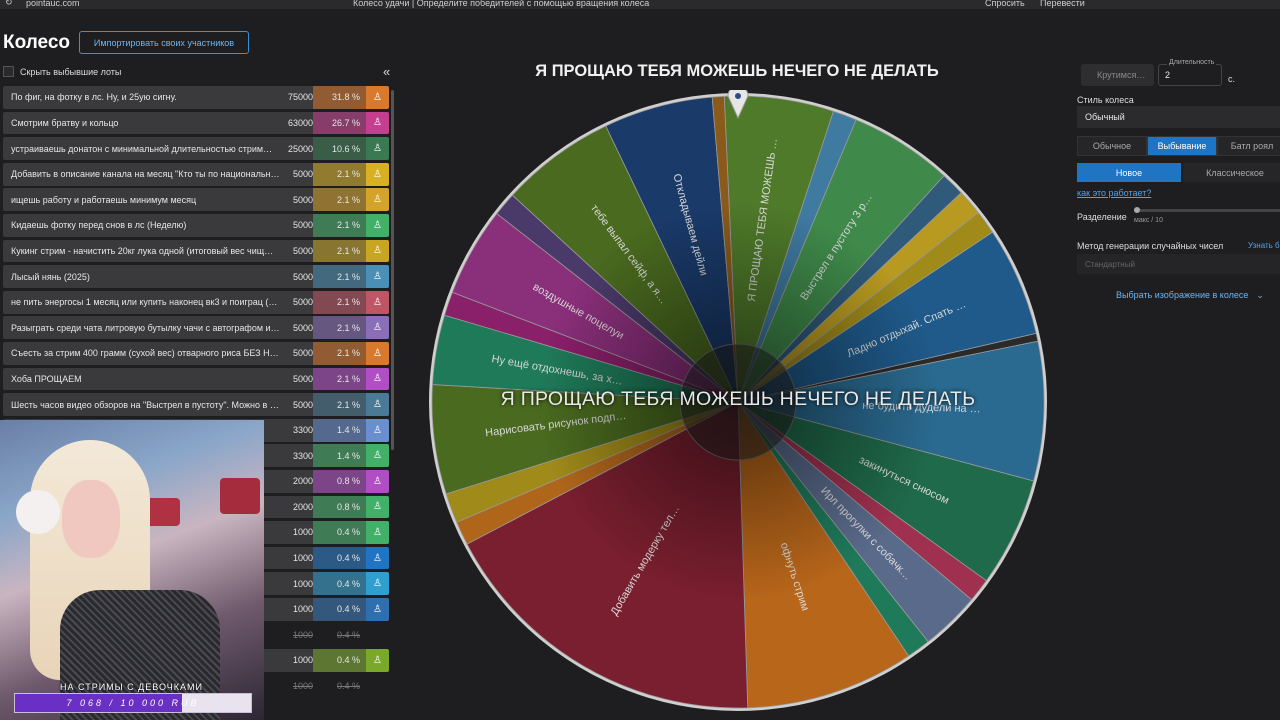  I want to click on split-slider, so click(1207, 210).